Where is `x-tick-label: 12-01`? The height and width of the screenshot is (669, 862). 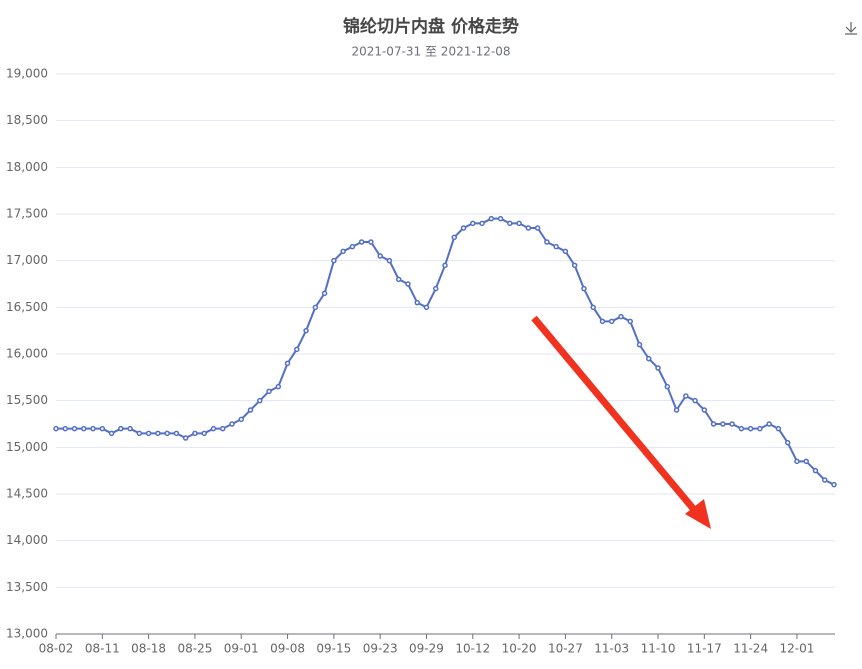 x-tick-label: 12-01 is located at coordinates (797, 649).